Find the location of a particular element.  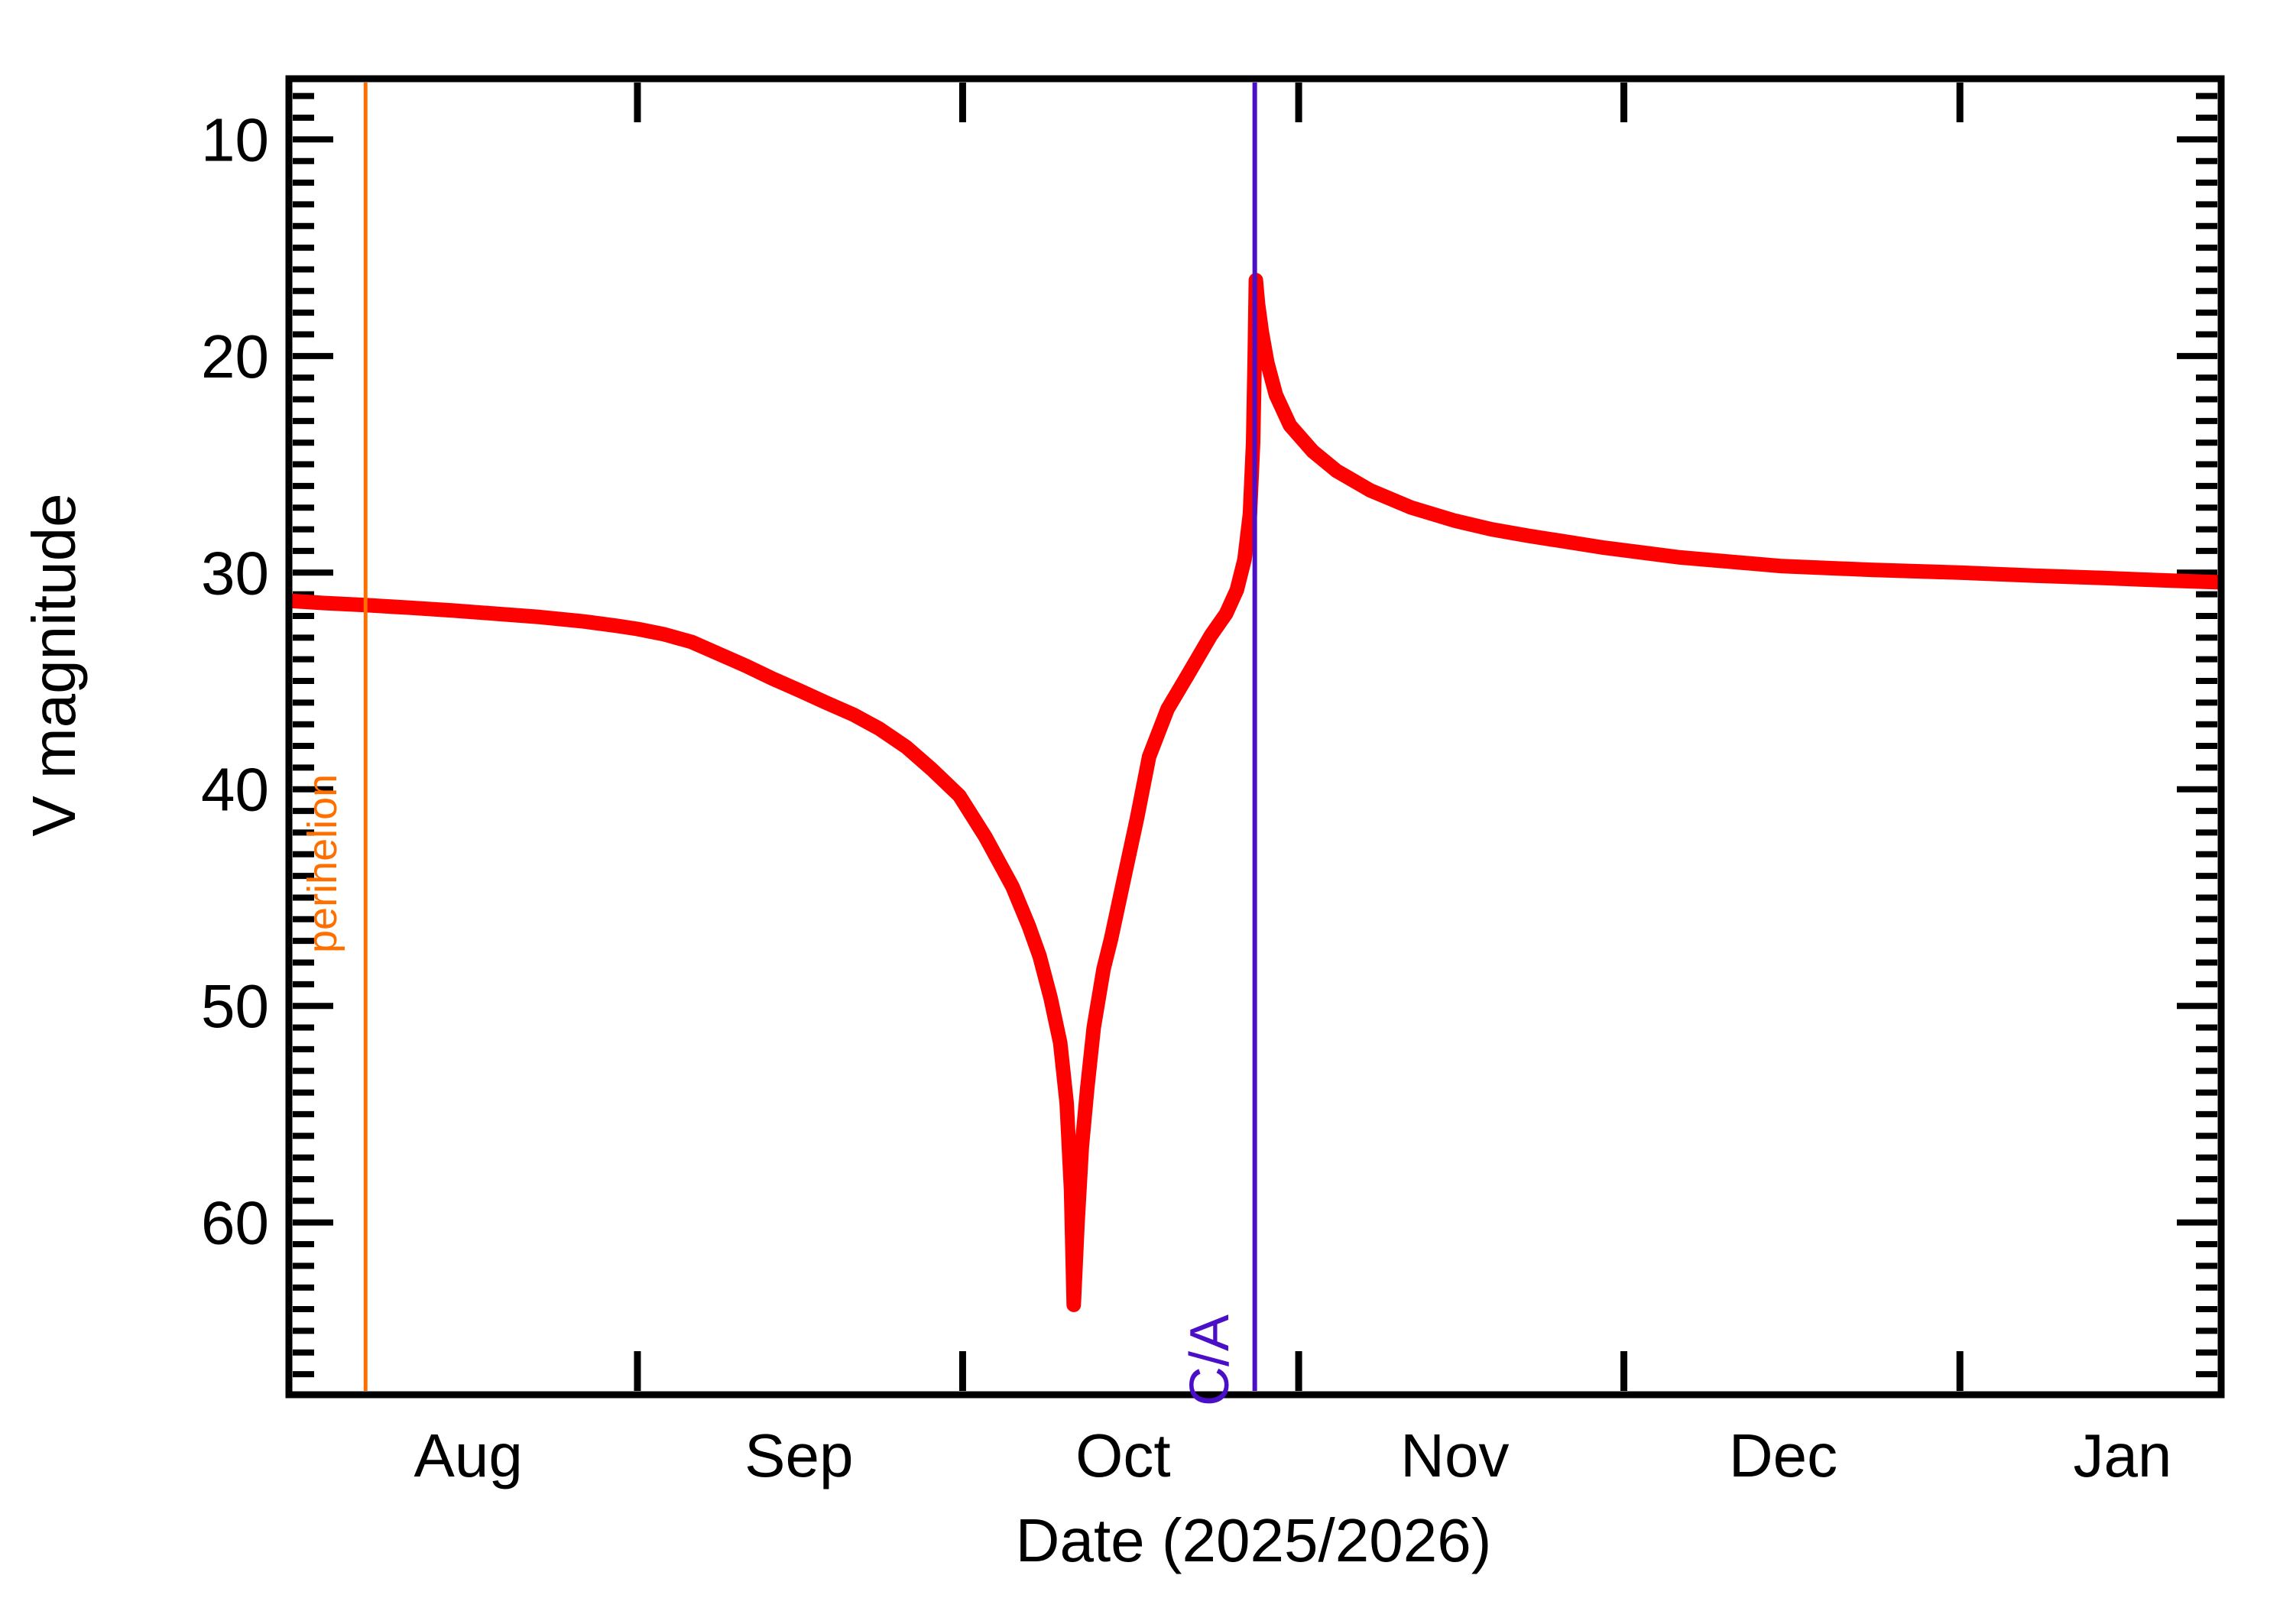

y-tick-label: 40 is located at coordinates (235, 790).